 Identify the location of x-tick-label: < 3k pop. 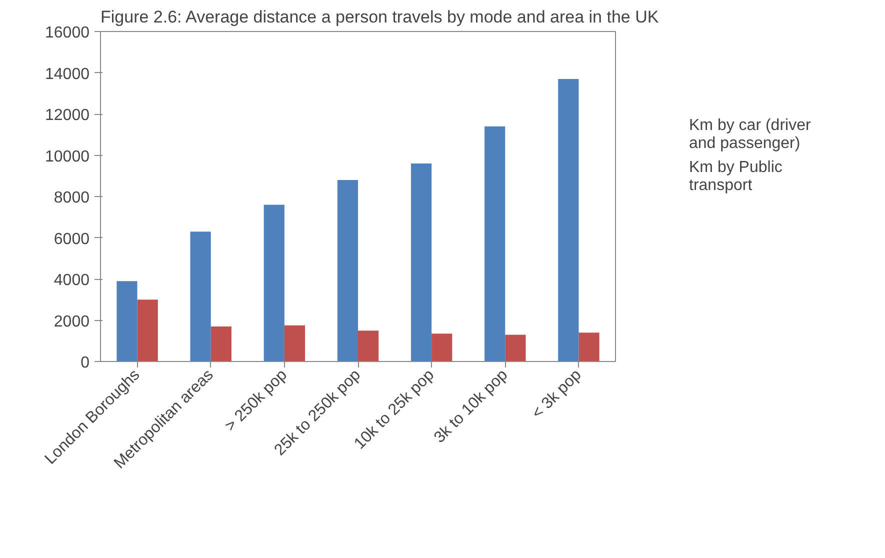
(556, 394).